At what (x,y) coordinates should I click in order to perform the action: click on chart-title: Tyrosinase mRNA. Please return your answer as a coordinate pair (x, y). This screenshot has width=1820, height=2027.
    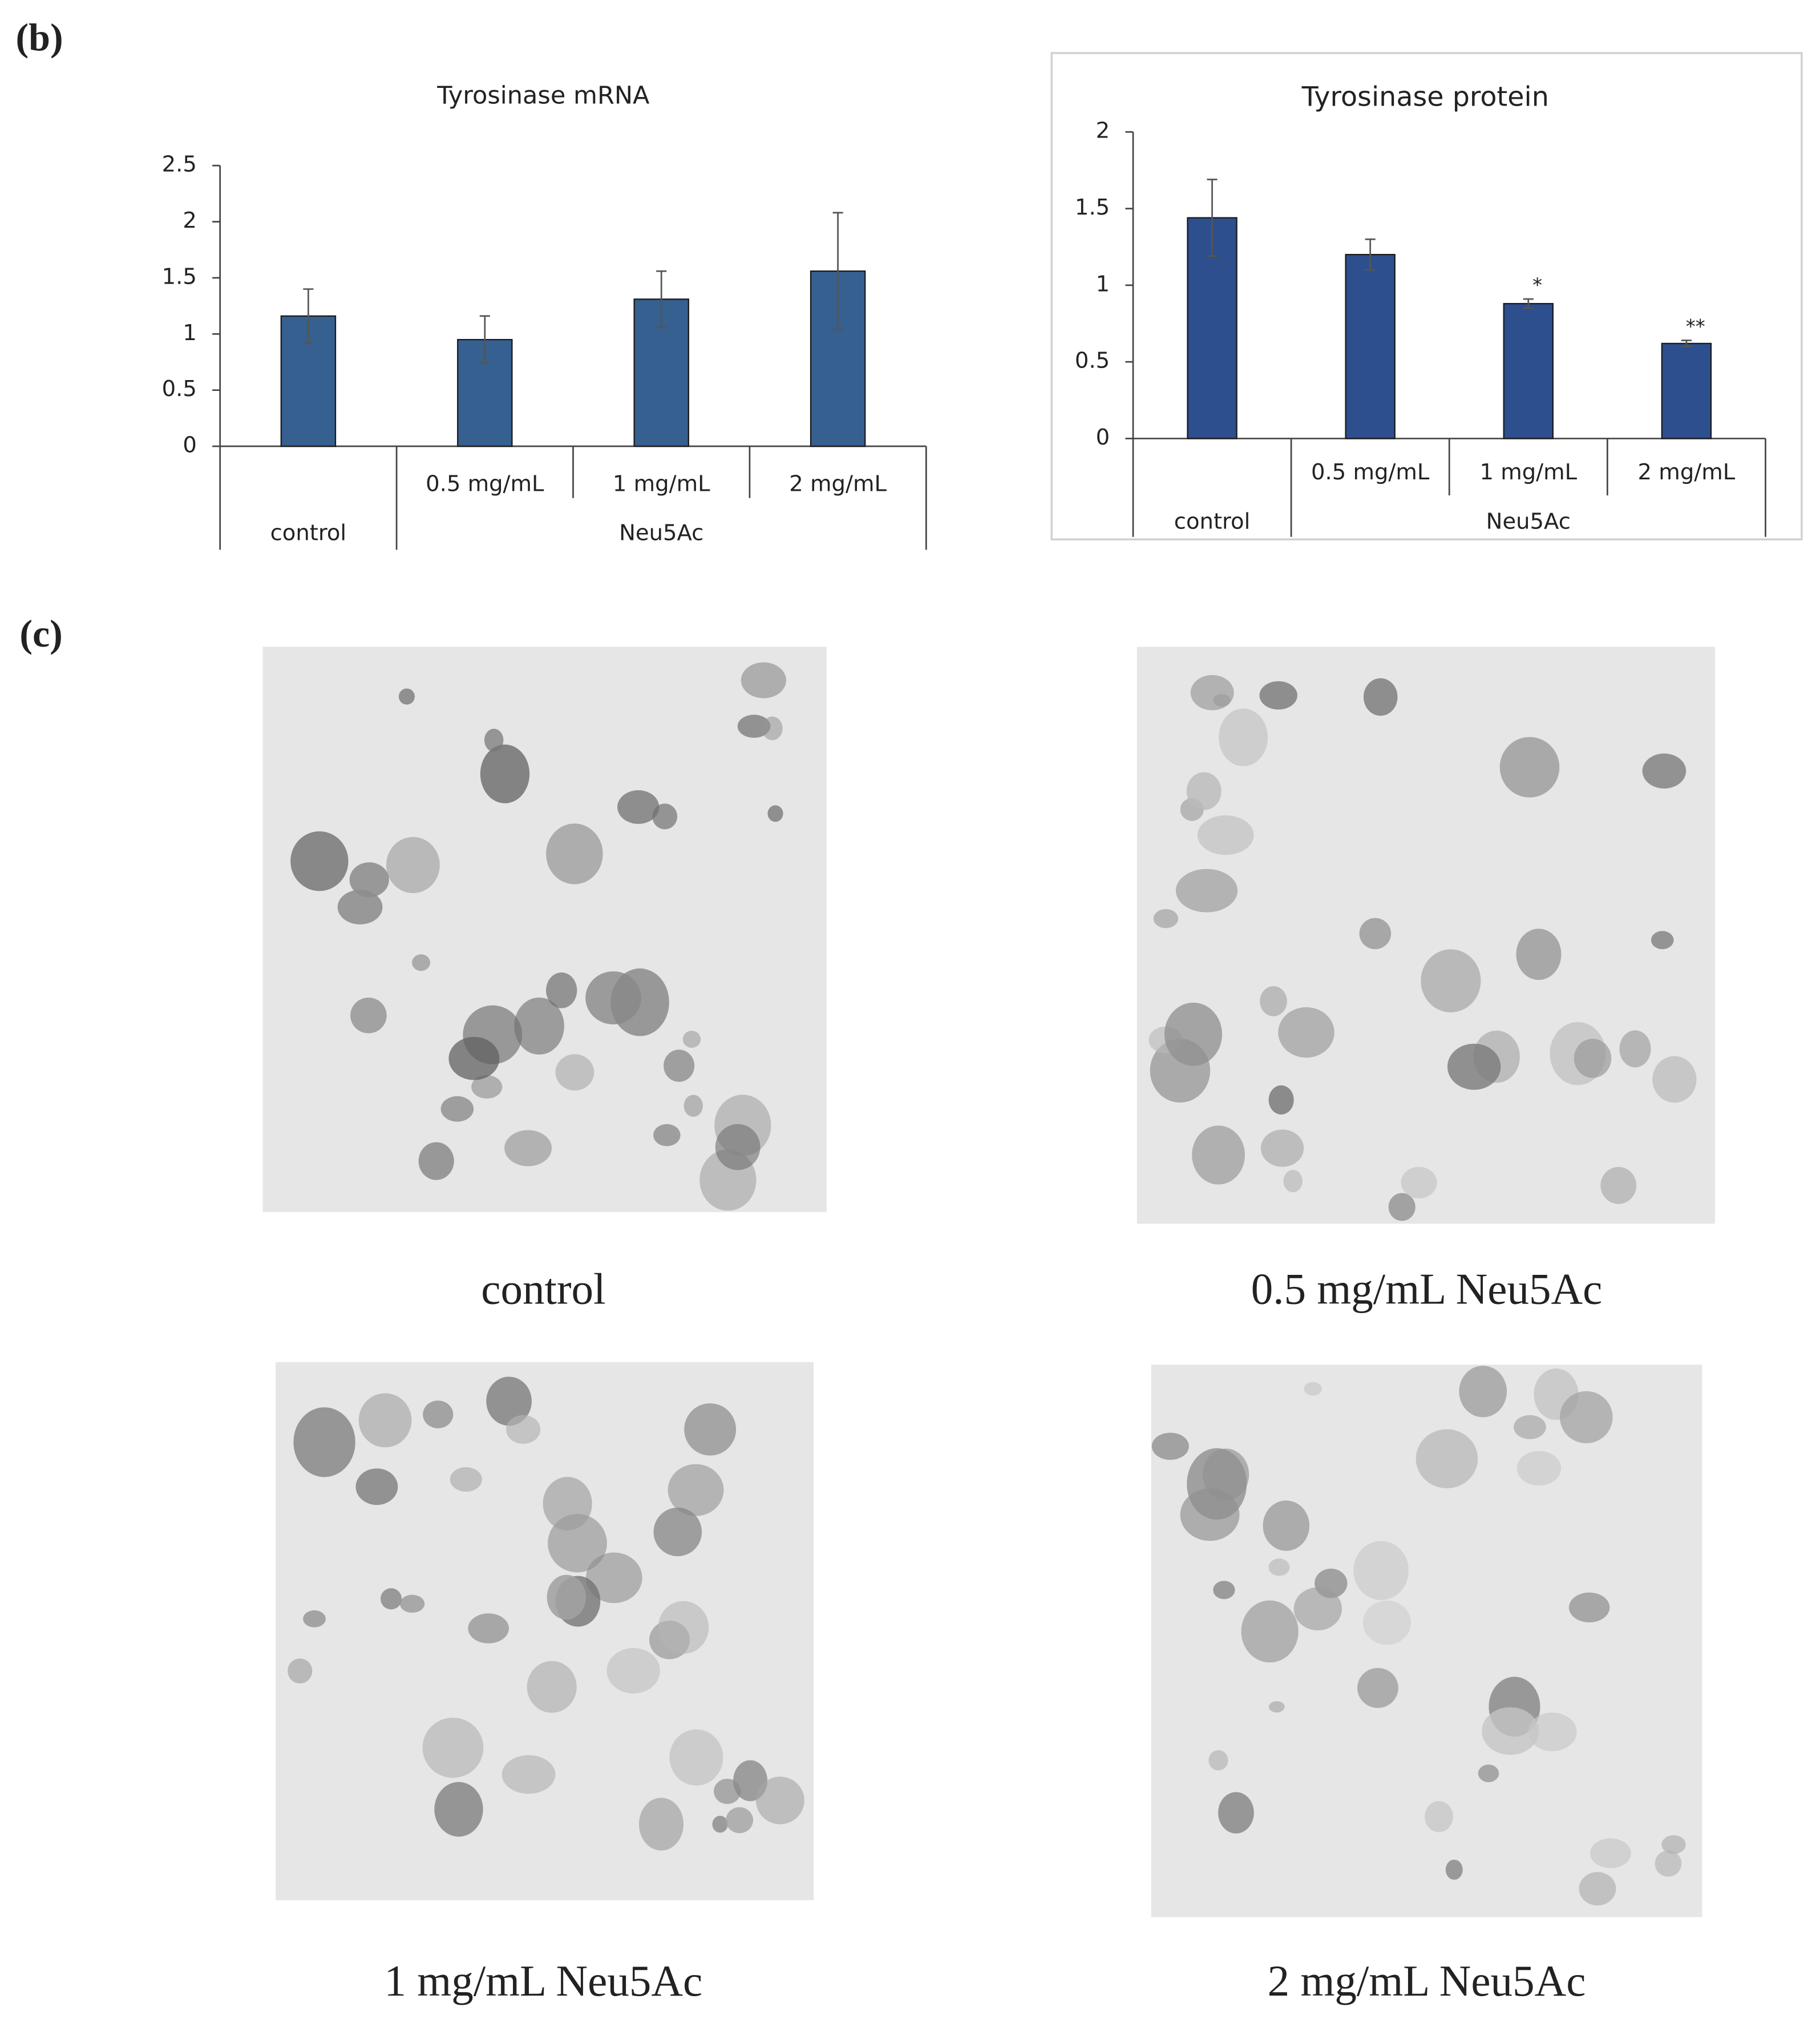
    Looking at the image, I should click on (543, 96).